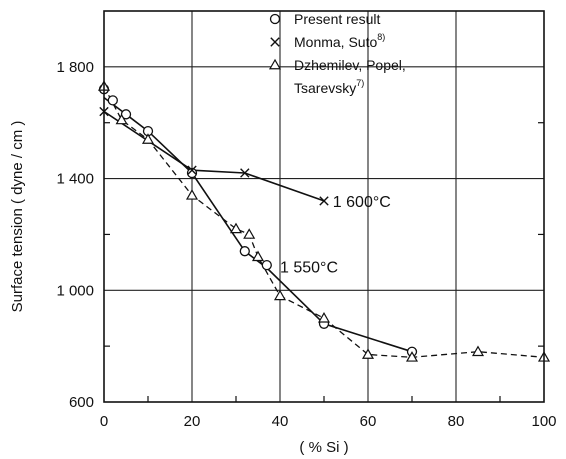  Describe the element at coordinates (456, 421) in the screenshot. I see `x-tick-label: 80` at that location.